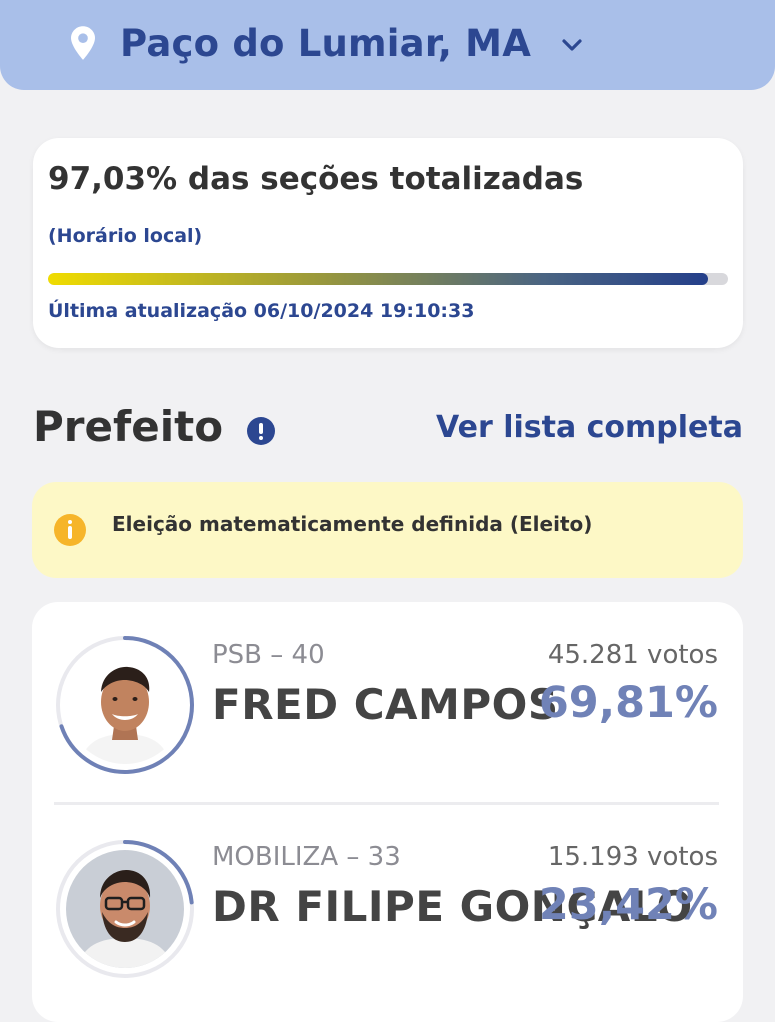  Describe the element at coordinates (589, 427) in the screenshot. I see `see-full-list-link: Ver lista completa` at that location.